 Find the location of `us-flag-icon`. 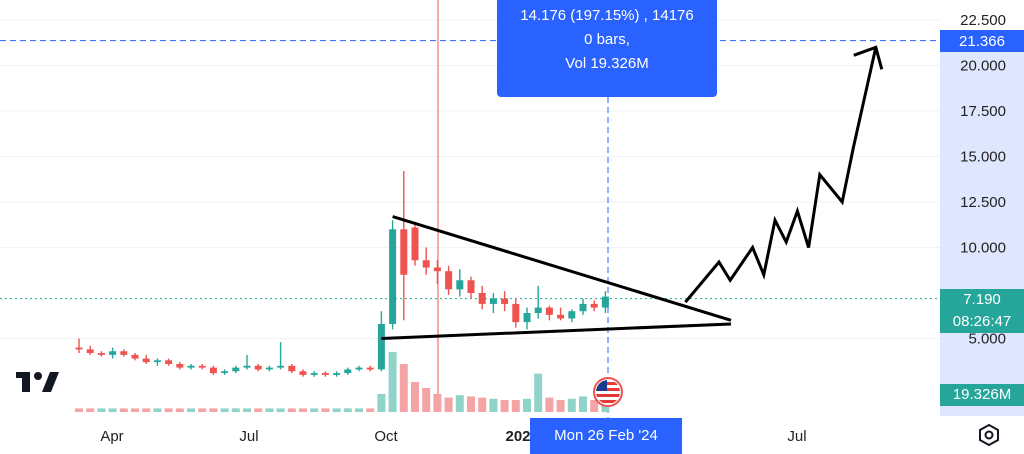

us-flag-icon is located at coordinates (608, 392).